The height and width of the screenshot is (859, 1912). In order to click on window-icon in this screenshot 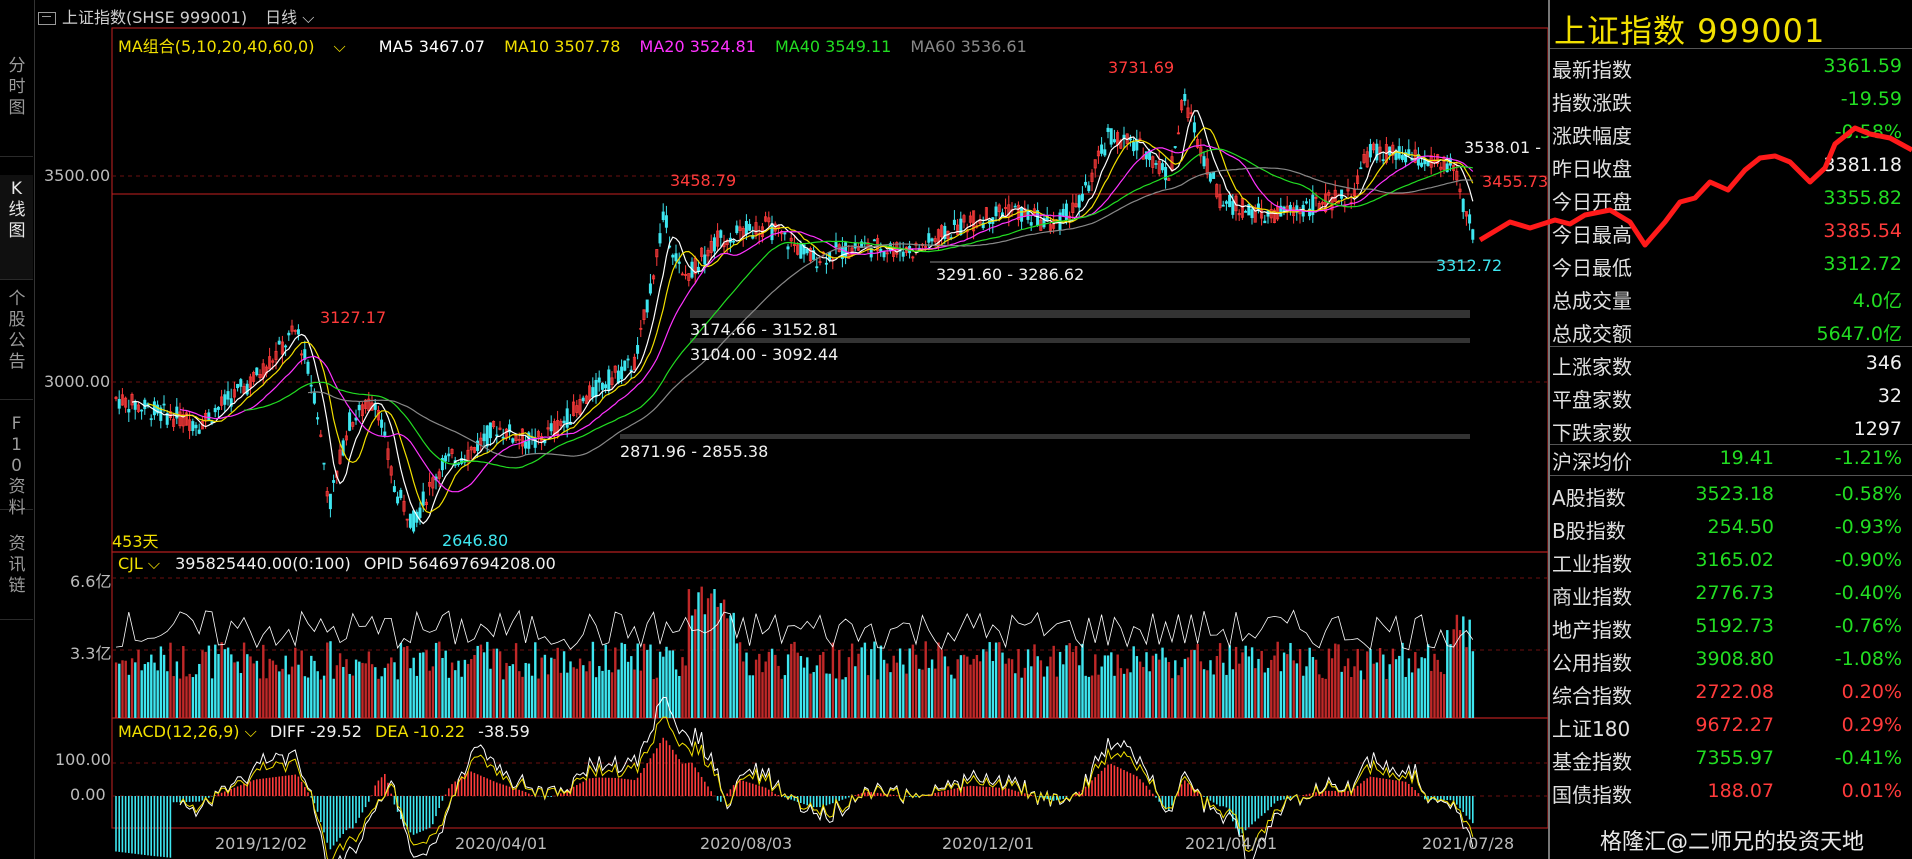, I will do `click(47, 18)`.